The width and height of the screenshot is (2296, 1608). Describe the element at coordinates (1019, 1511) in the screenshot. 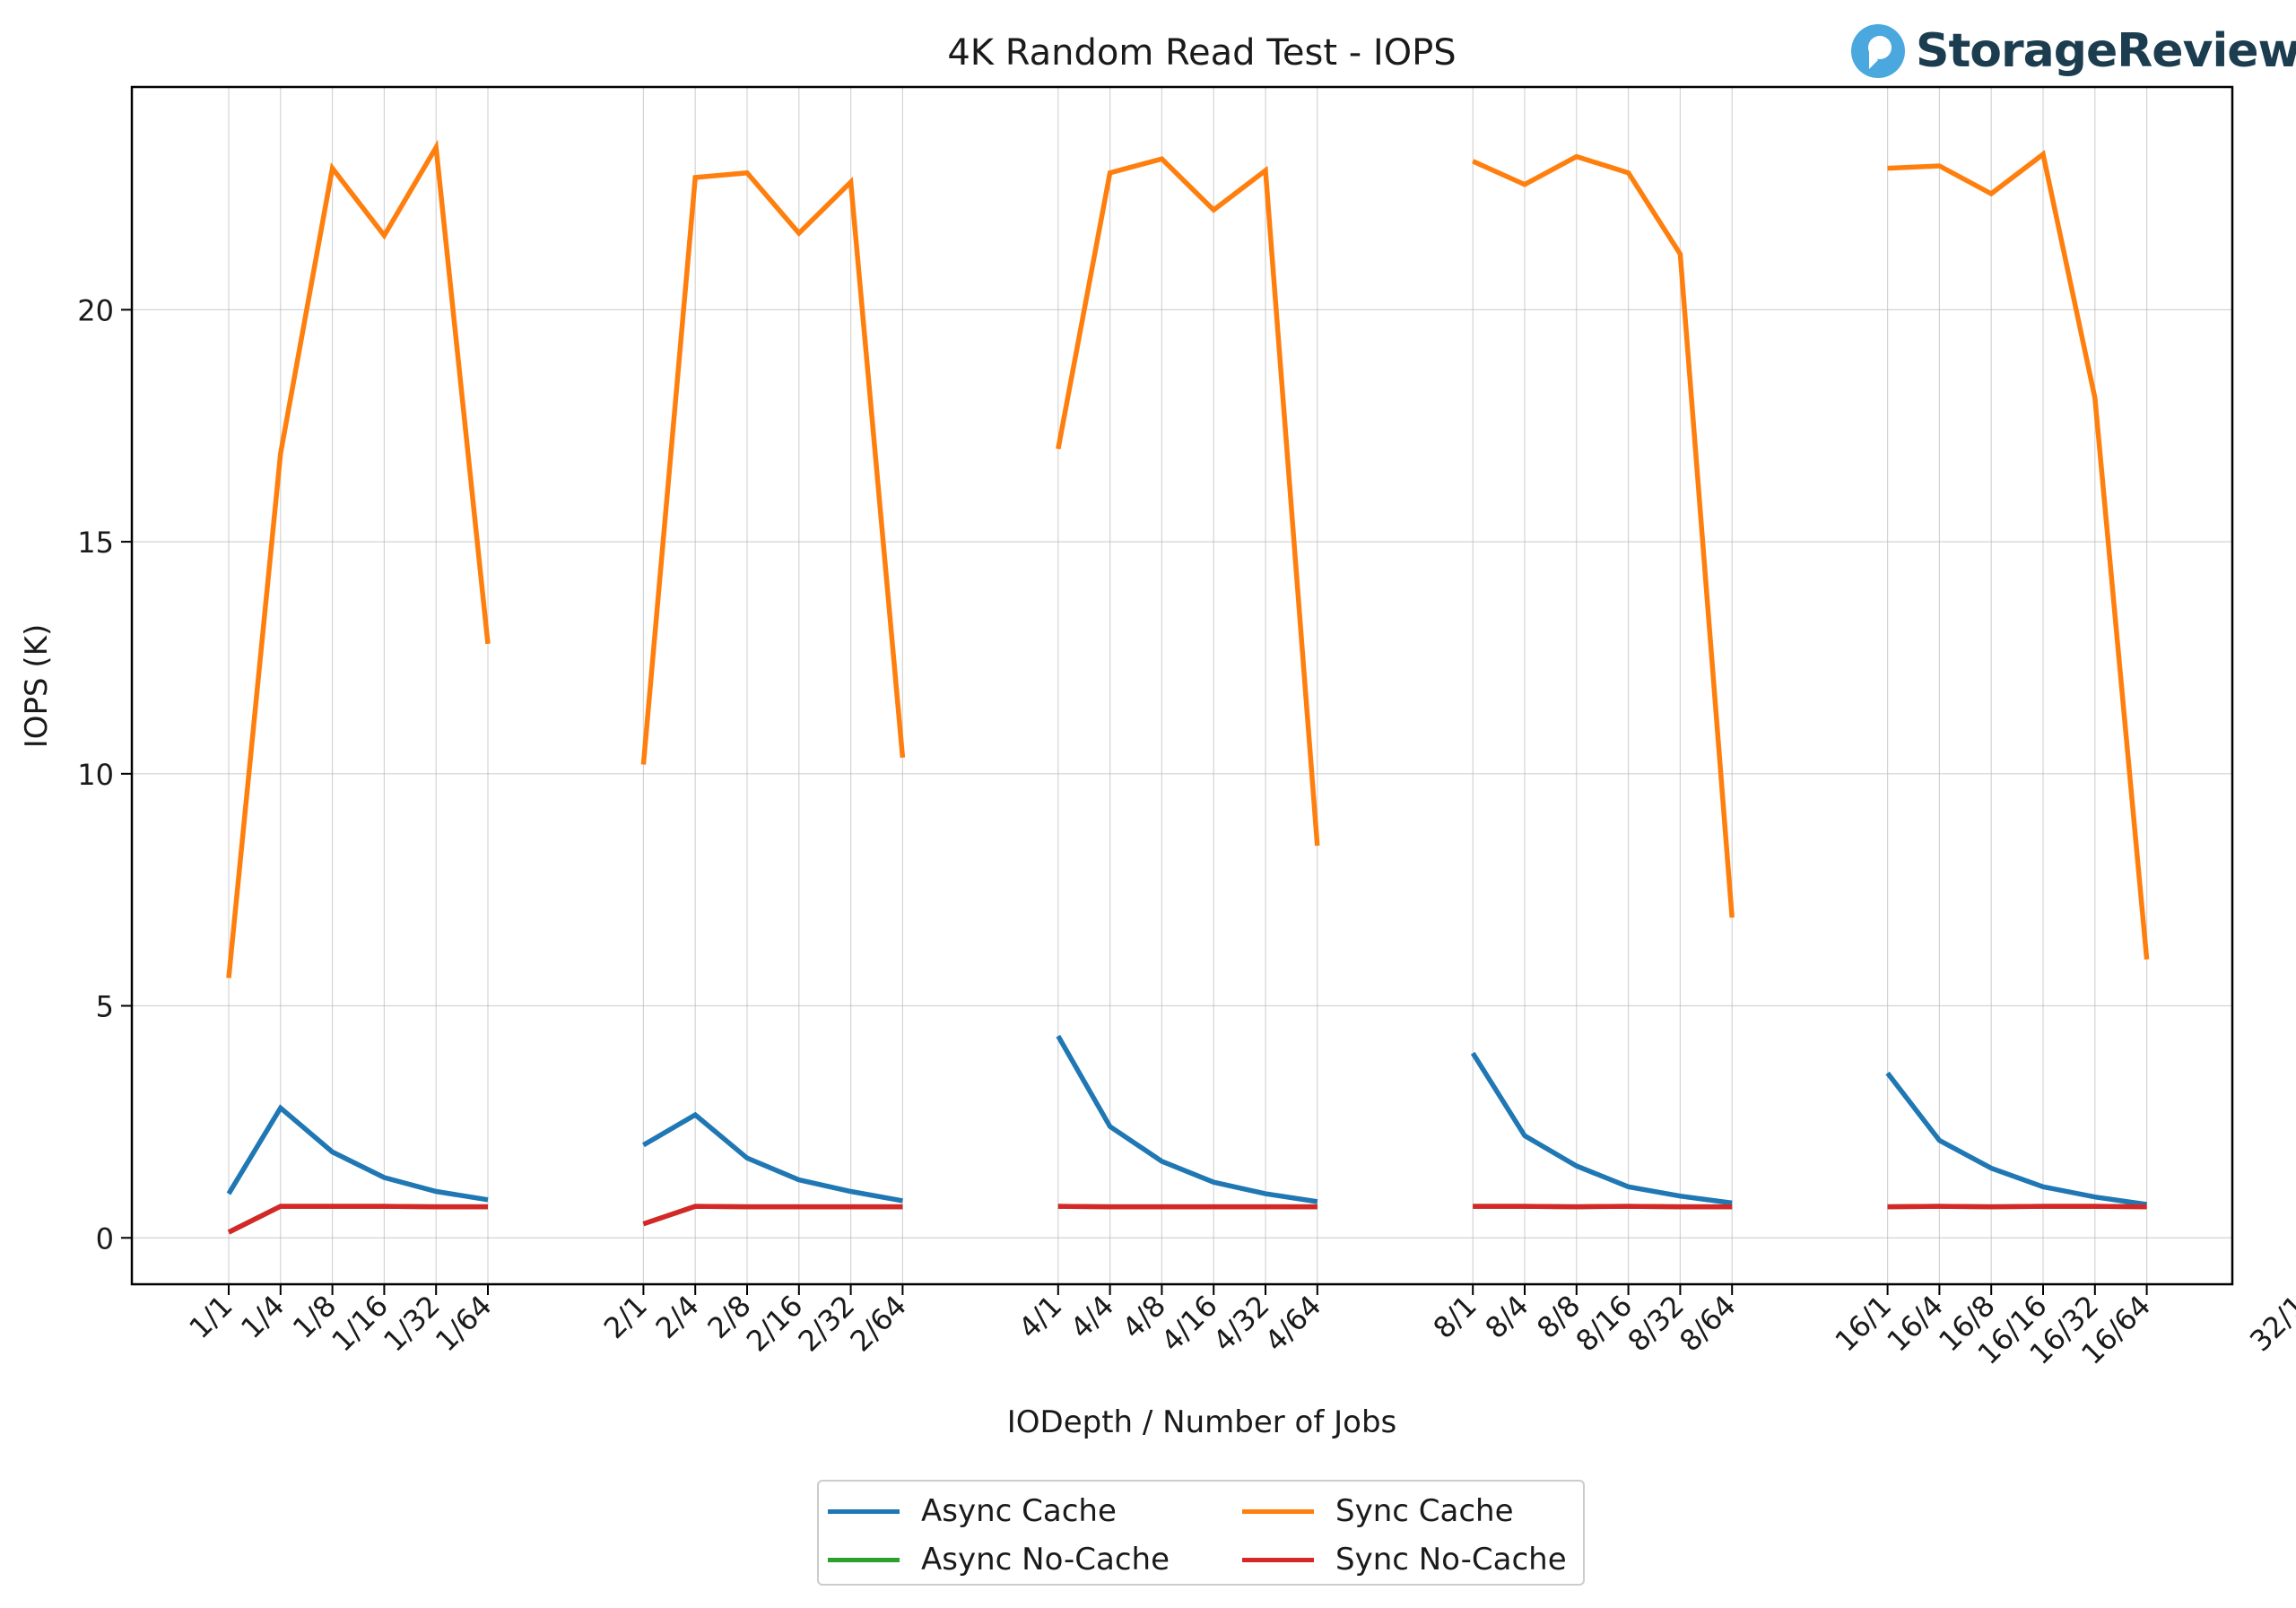

I see `legend-label: Async Cache` at that location.